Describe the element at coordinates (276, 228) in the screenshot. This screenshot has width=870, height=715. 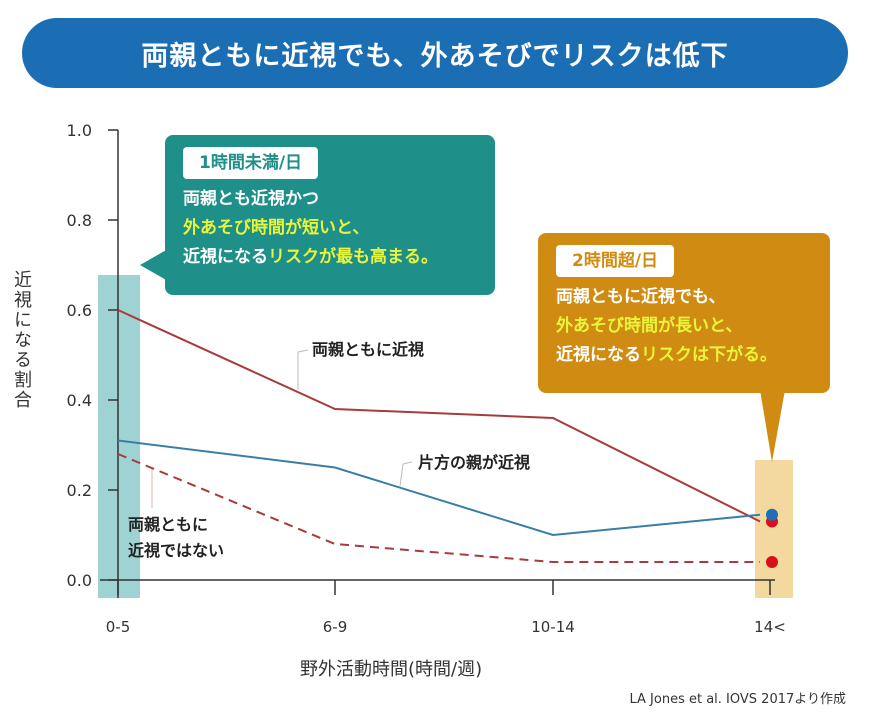
I see `callout-text-highlight: 外あそび時間が短いと、` at that location.